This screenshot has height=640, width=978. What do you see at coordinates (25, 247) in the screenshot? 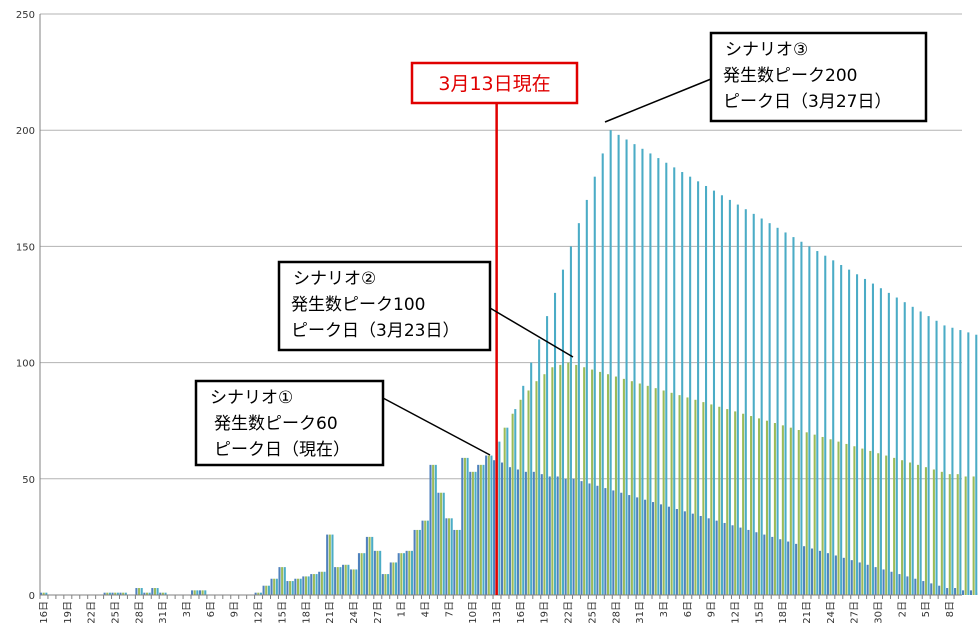
I see `y-tick-label: 150` at bounding box center [25, 247].